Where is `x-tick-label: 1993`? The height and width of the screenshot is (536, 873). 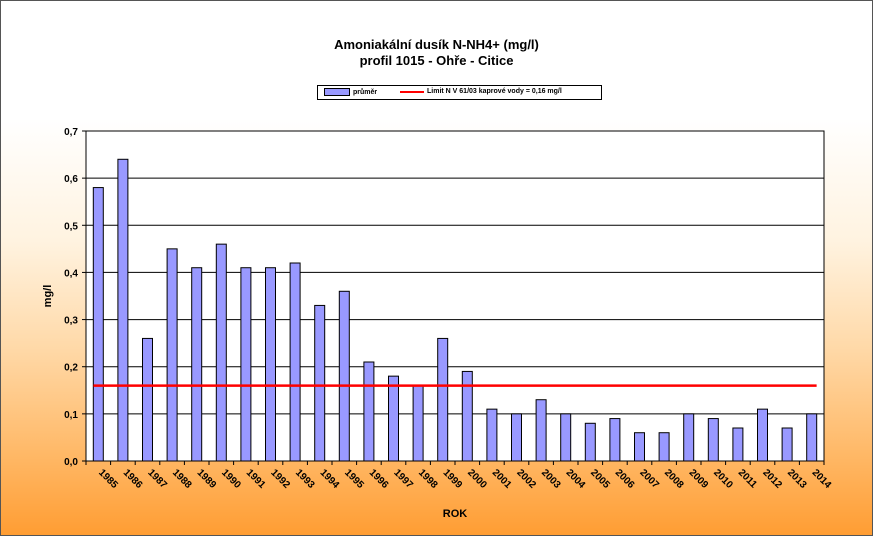 x-tick-label: 1993 is located at coordinates (305, 479).